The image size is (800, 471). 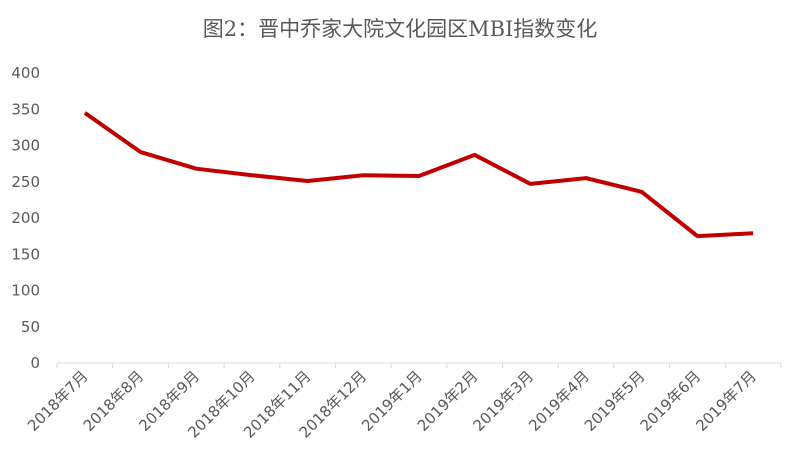 What do you see at coordinates (25, 254) in the screenshot?
I see `y-tick-label: 150` at bounding box center [25, 254].